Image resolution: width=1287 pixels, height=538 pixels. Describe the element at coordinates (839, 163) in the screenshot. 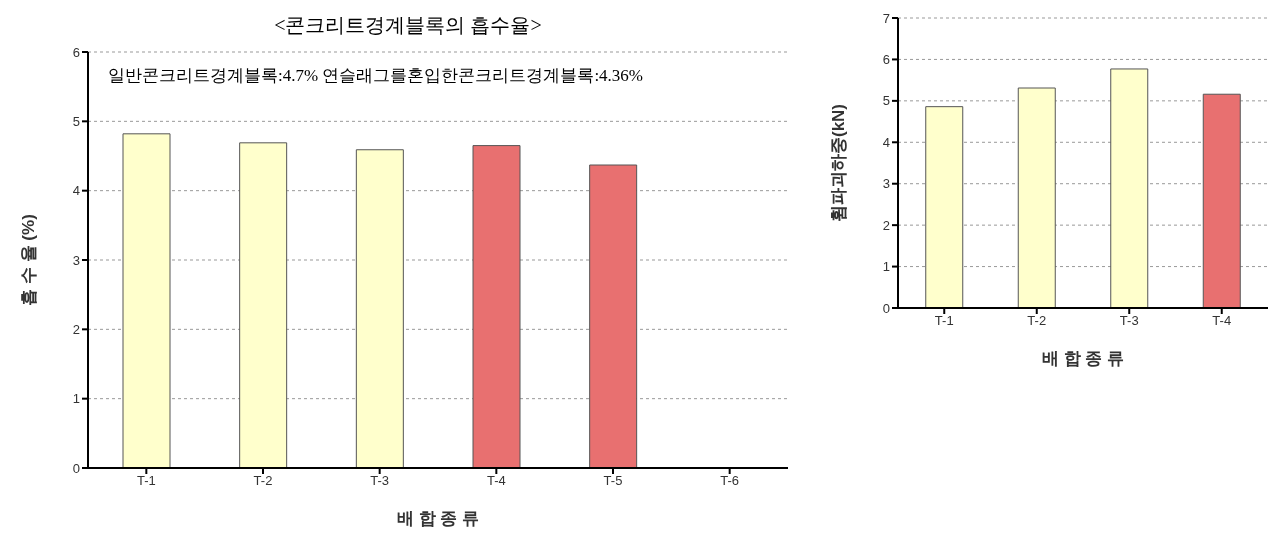

I see `y-axis-title: 휨파괴하중(kN)` at that location.